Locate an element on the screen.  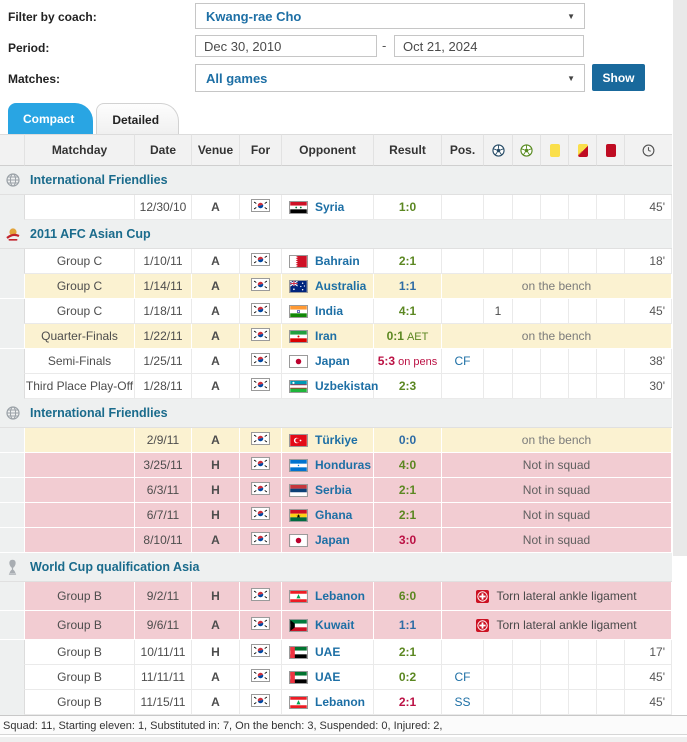
match-result-link: 3:0 is located at coordinates (407, 540).